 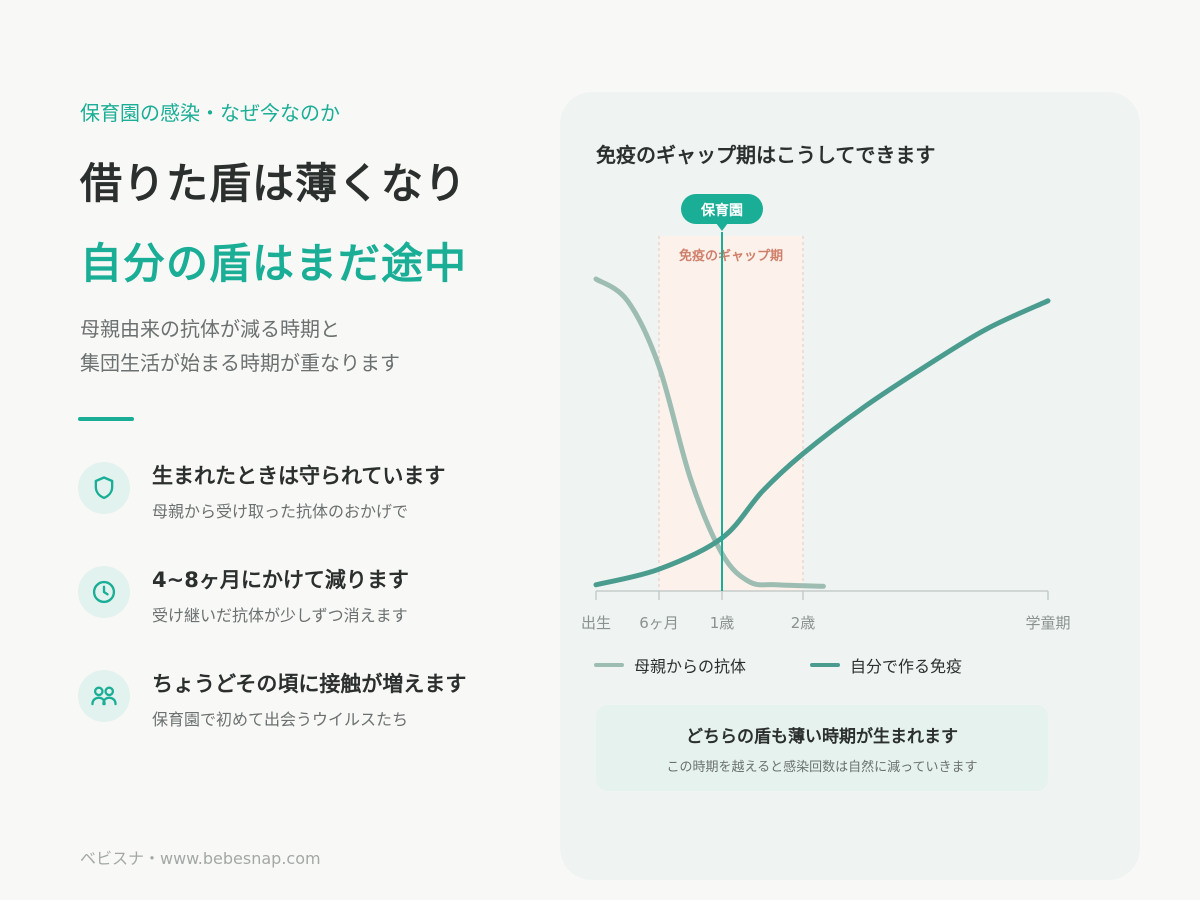 What do you see at coordinates (596, 623) in the screenshot?
I see `x-tick-label: 出生` at bounding box center [596, 623].